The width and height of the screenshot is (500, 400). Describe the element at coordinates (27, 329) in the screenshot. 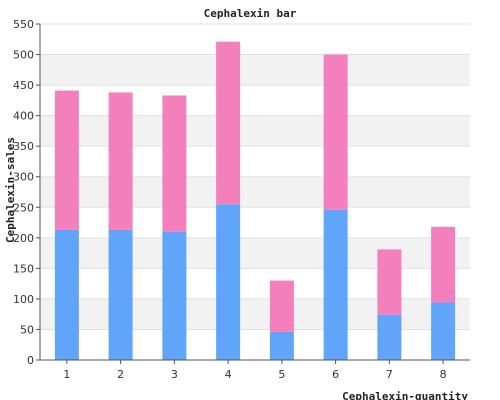

I see `y-tick-label: 50` at that location.